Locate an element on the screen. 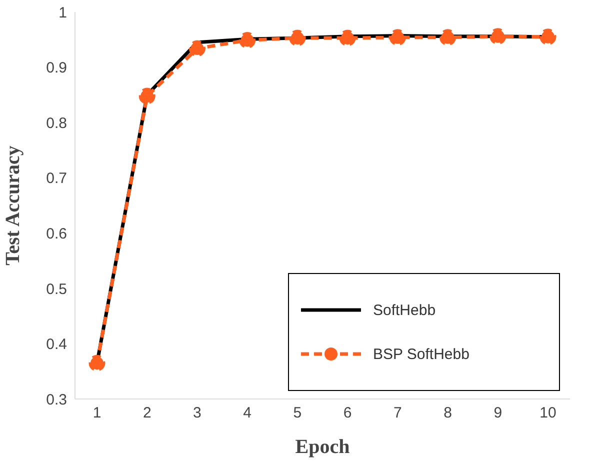 This screenshot has width=590, height=461. x-tick-label: 7 is located at coordinates (397, 413).